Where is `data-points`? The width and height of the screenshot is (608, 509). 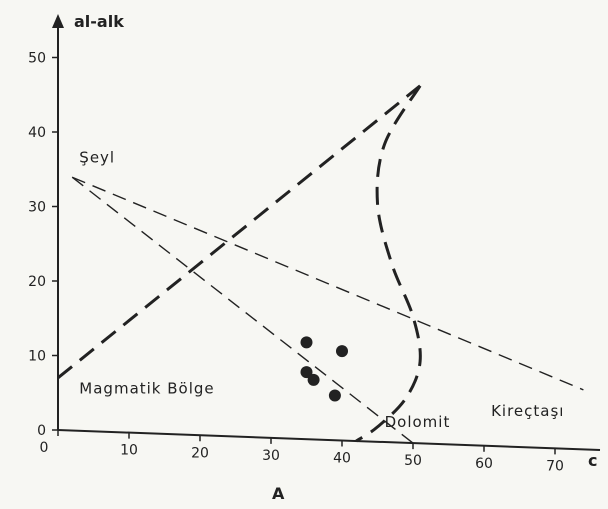
data-points is located at coordinates (324, 369).